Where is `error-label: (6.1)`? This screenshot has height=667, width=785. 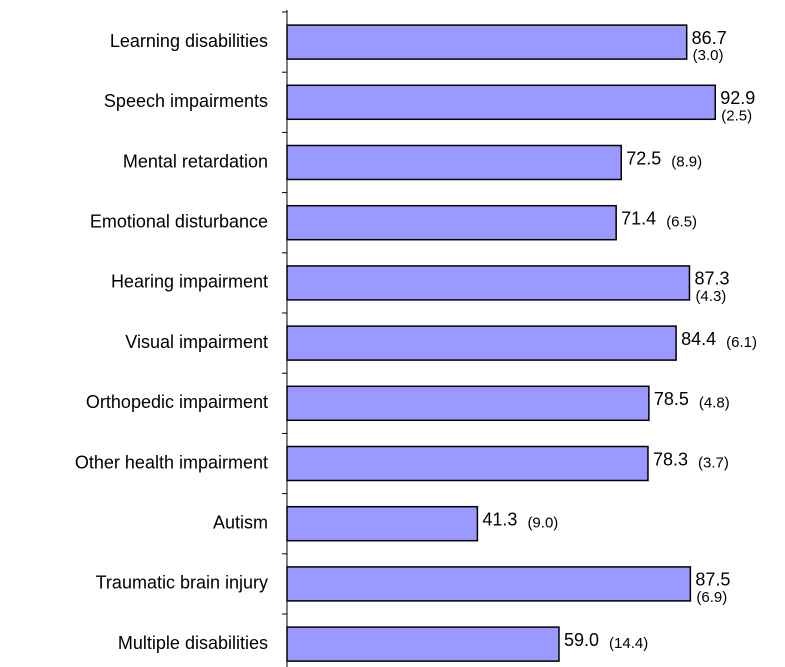 error-label: (6.1) is located at coordinates (741, 342).